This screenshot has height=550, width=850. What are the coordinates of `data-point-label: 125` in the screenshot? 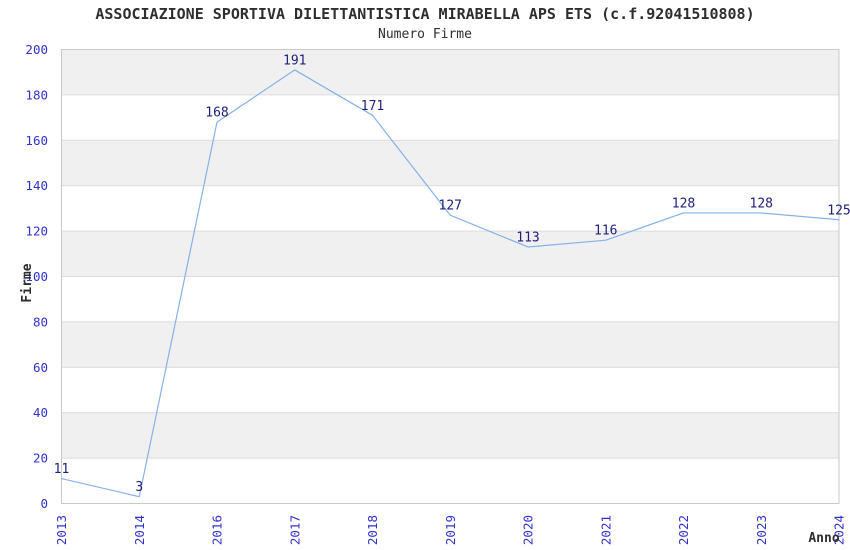 It's located at (838, 210).